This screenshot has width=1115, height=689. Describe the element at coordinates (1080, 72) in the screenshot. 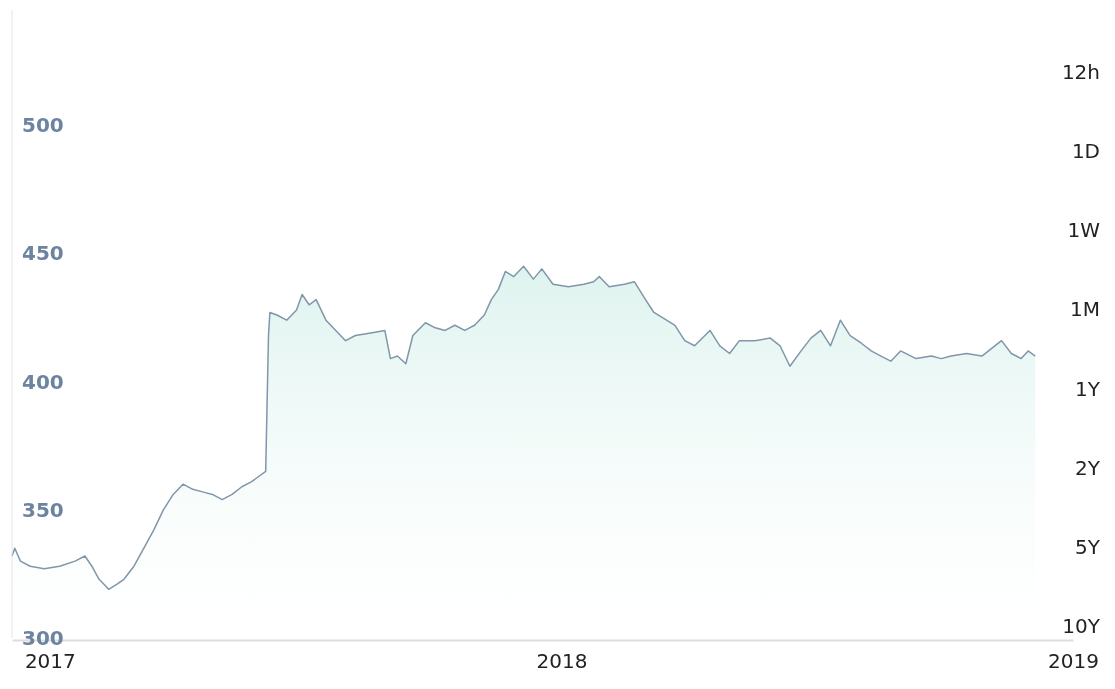

I see `annotation: 12h` at that location.